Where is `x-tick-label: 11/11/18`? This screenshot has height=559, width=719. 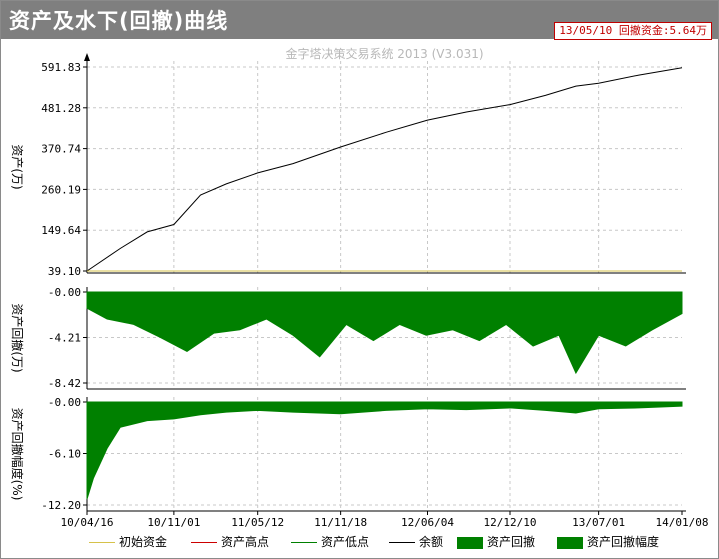 x-tick-label: 11/11/18 is located at coordinates (340, 522).